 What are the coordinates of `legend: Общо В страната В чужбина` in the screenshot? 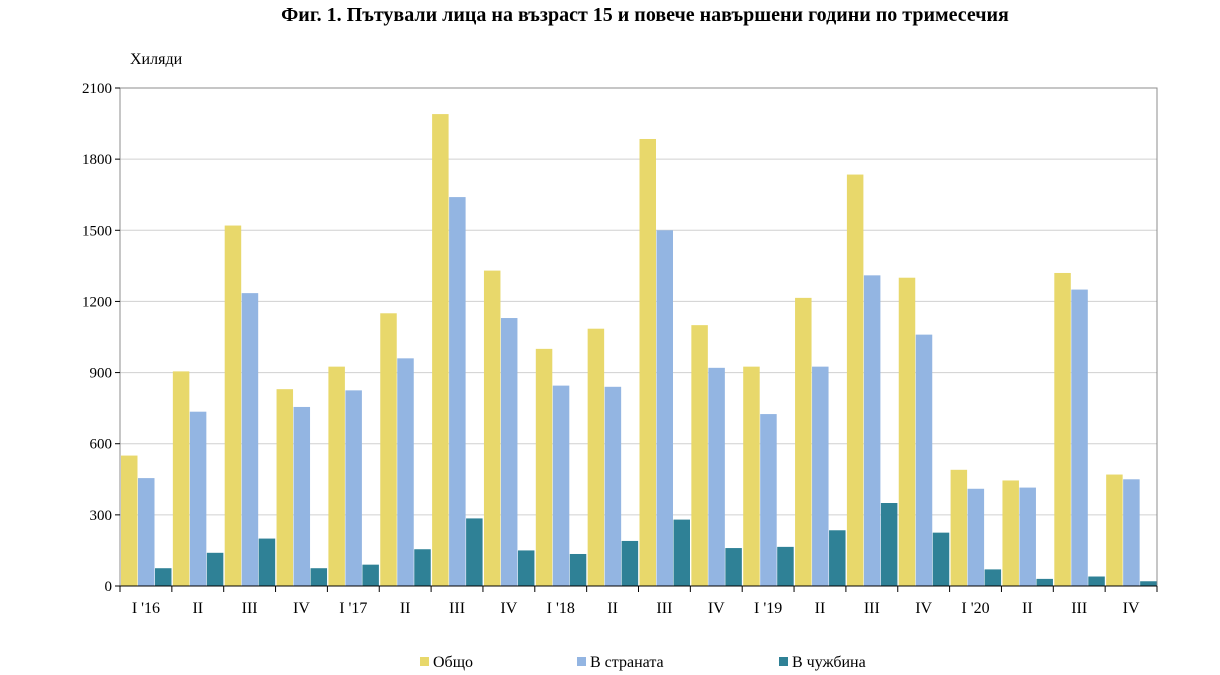 It's located at (643, 662).